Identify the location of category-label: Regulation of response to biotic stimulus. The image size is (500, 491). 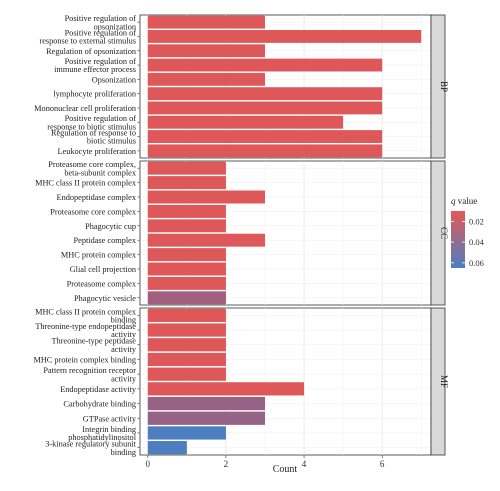
(93, 136).